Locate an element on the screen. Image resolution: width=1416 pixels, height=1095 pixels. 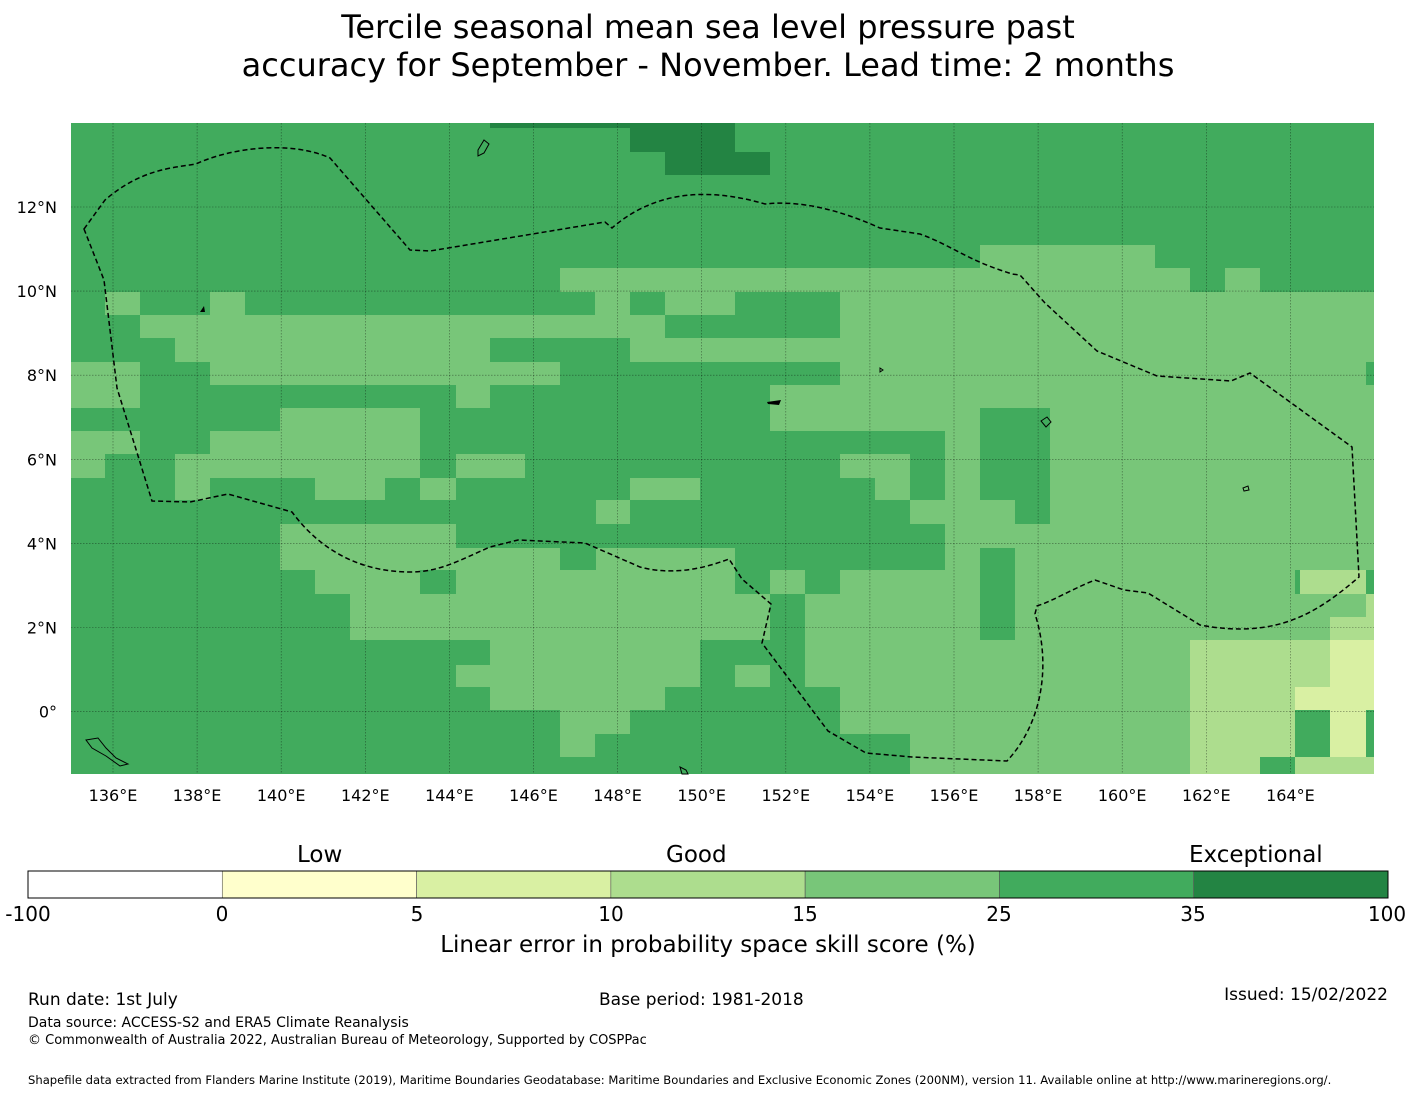
colorbar is located at coordinates (708, 884).